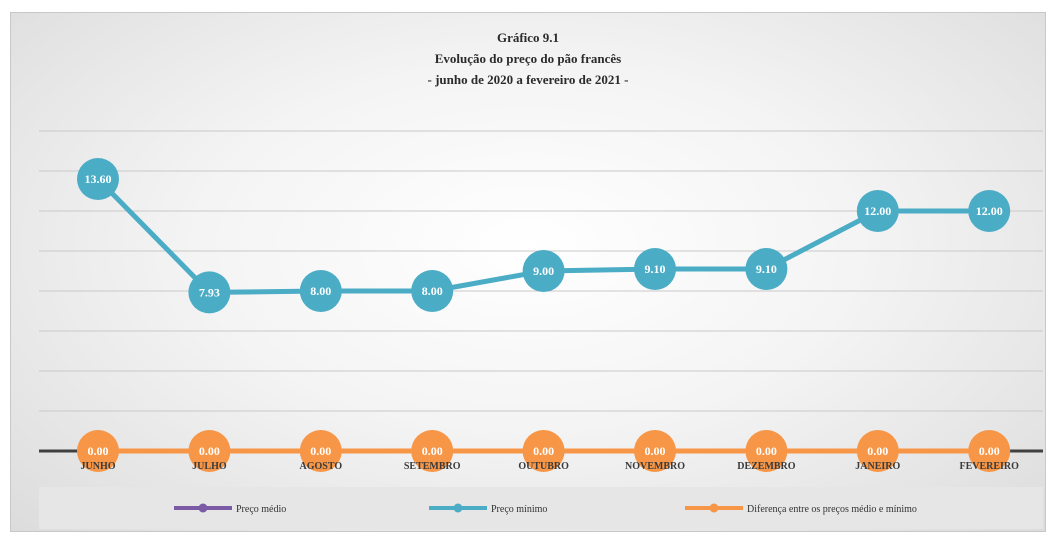 This screenshot has height=536, width=1056. Describe the element at coordinates (519, 509) in the screenshot. I see `legend-entry: Preço mínimo` at that location.